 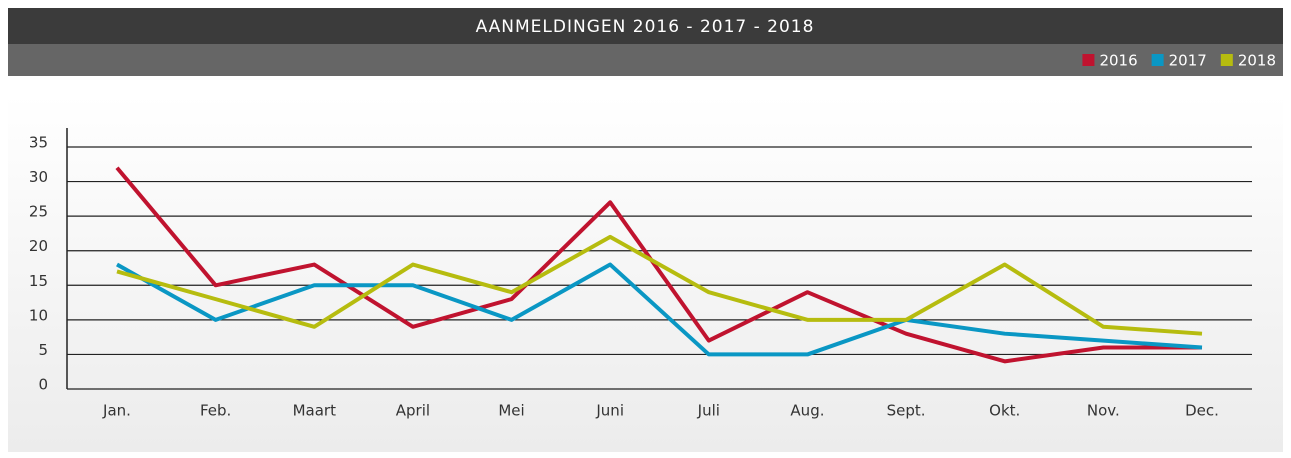 What do you see at coordinates (38, 177) in the screenshot?
I see `y-tick-label: 30` at bounding box center [38, 177].